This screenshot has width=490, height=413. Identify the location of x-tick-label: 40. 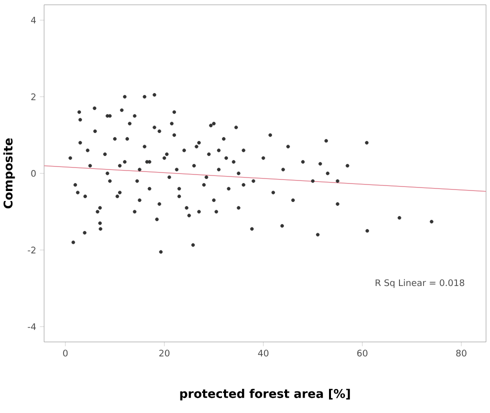
(263, 353).